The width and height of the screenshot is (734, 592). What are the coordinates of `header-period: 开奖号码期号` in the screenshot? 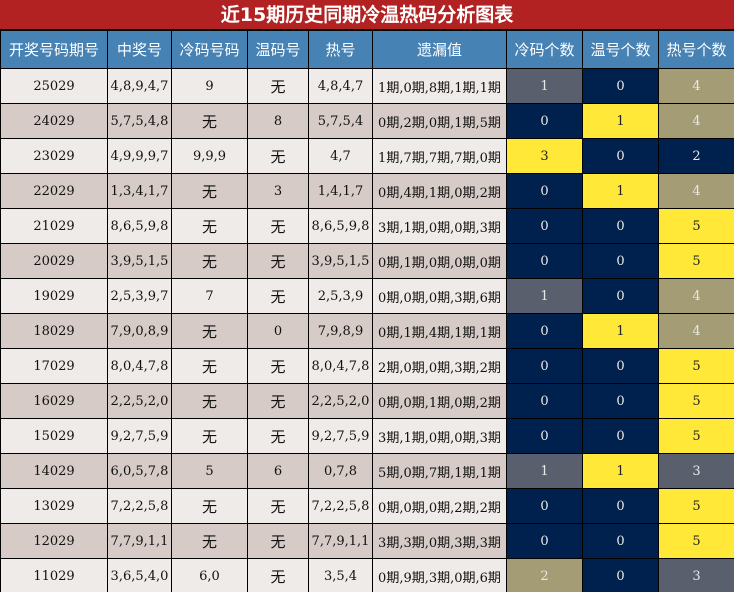 It's located at (54, 49).